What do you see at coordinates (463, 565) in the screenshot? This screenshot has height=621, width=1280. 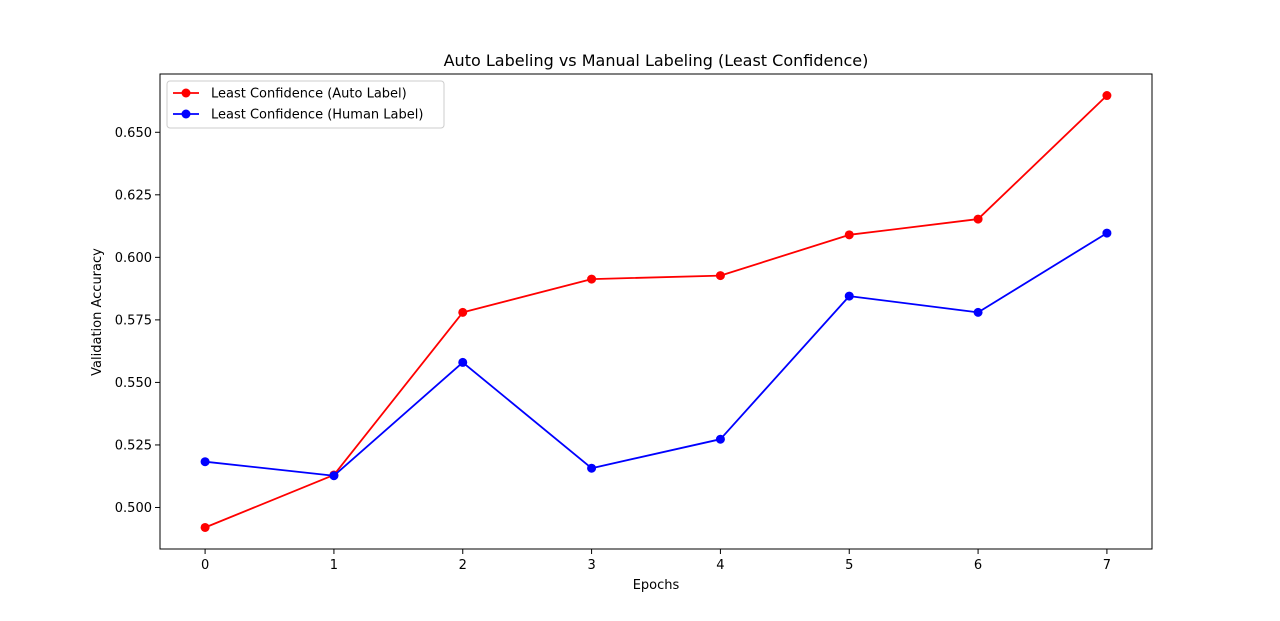 I see `x-tick-label: 2` at bounding box center [463, 565].